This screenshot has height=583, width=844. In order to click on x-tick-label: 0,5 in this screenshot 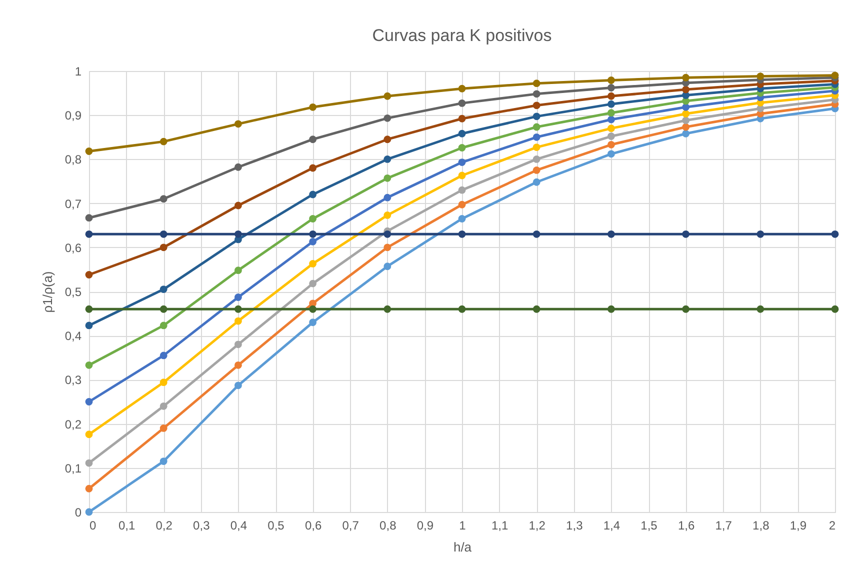, I will do `click(276, 525)`.